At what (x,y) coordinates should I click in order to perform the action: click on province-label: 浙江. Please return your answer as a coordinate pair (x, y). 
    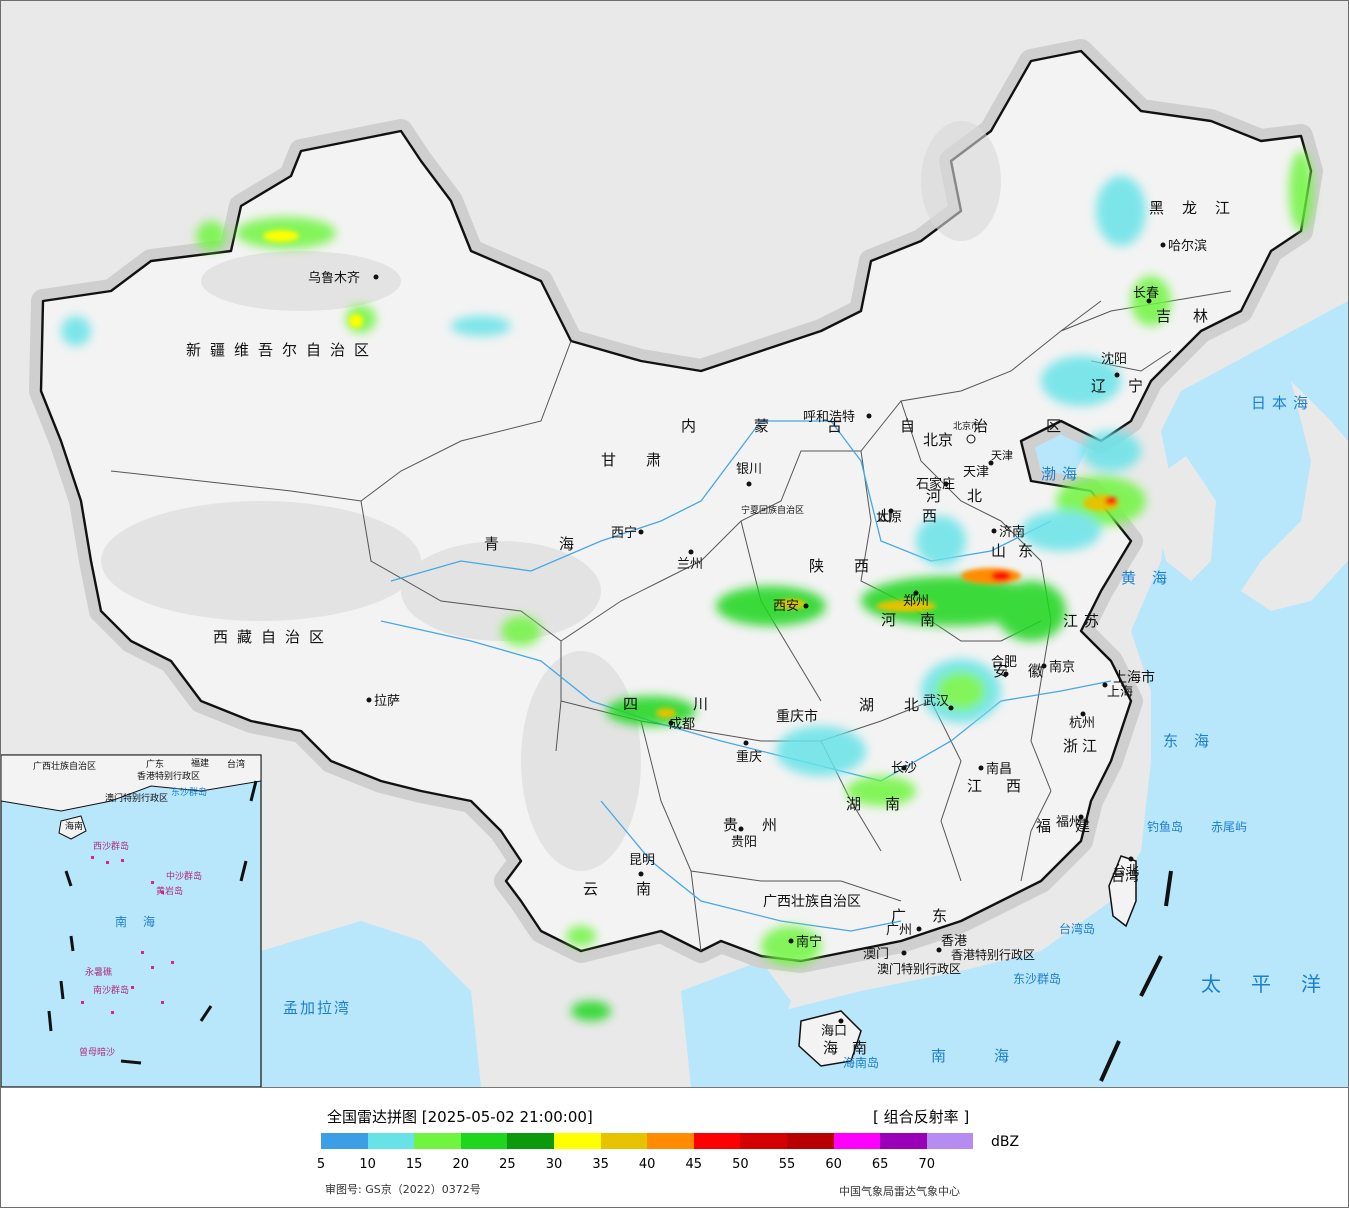
    Looking at the image, I should click on (1082, 746).